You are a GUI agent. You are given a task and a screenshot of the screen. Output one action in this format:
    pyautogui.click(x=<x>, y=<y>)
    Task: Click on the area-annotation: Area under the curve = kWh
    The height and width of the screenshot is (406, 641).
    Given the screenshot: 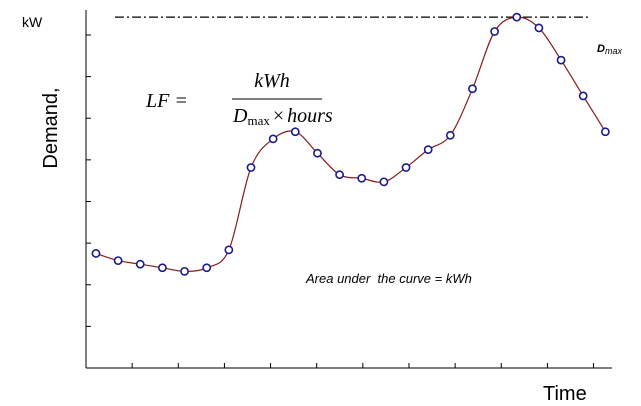 What is the action you would take?
    pyautogui.click(x=388, y=278)
    